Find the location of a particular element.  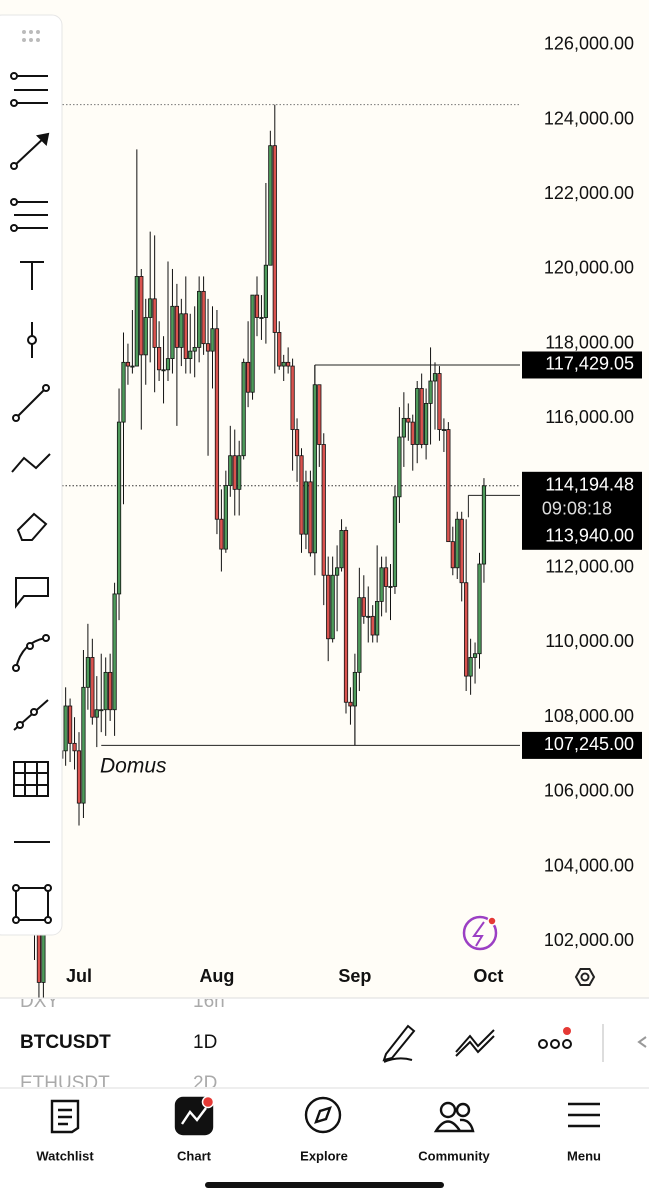

y-tick-label: 112,000.00 is located at coordinates (589, 567).